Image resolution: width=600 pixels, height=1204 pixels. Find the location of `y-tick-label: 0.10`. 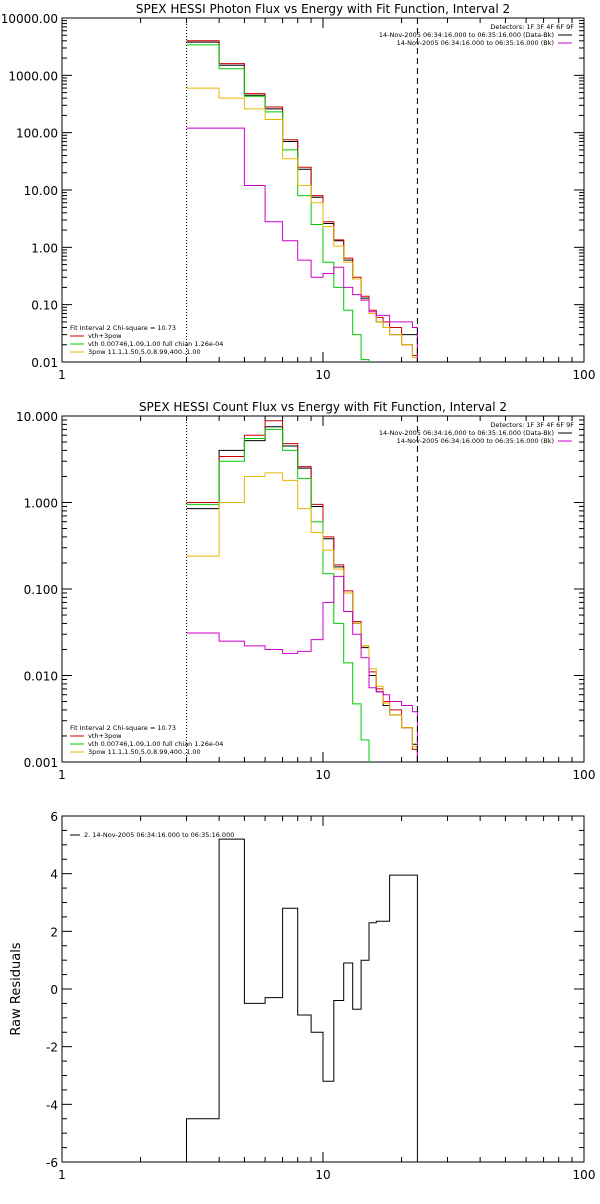

y-tick-label: 0.10 is located at coordinates (44, 306).